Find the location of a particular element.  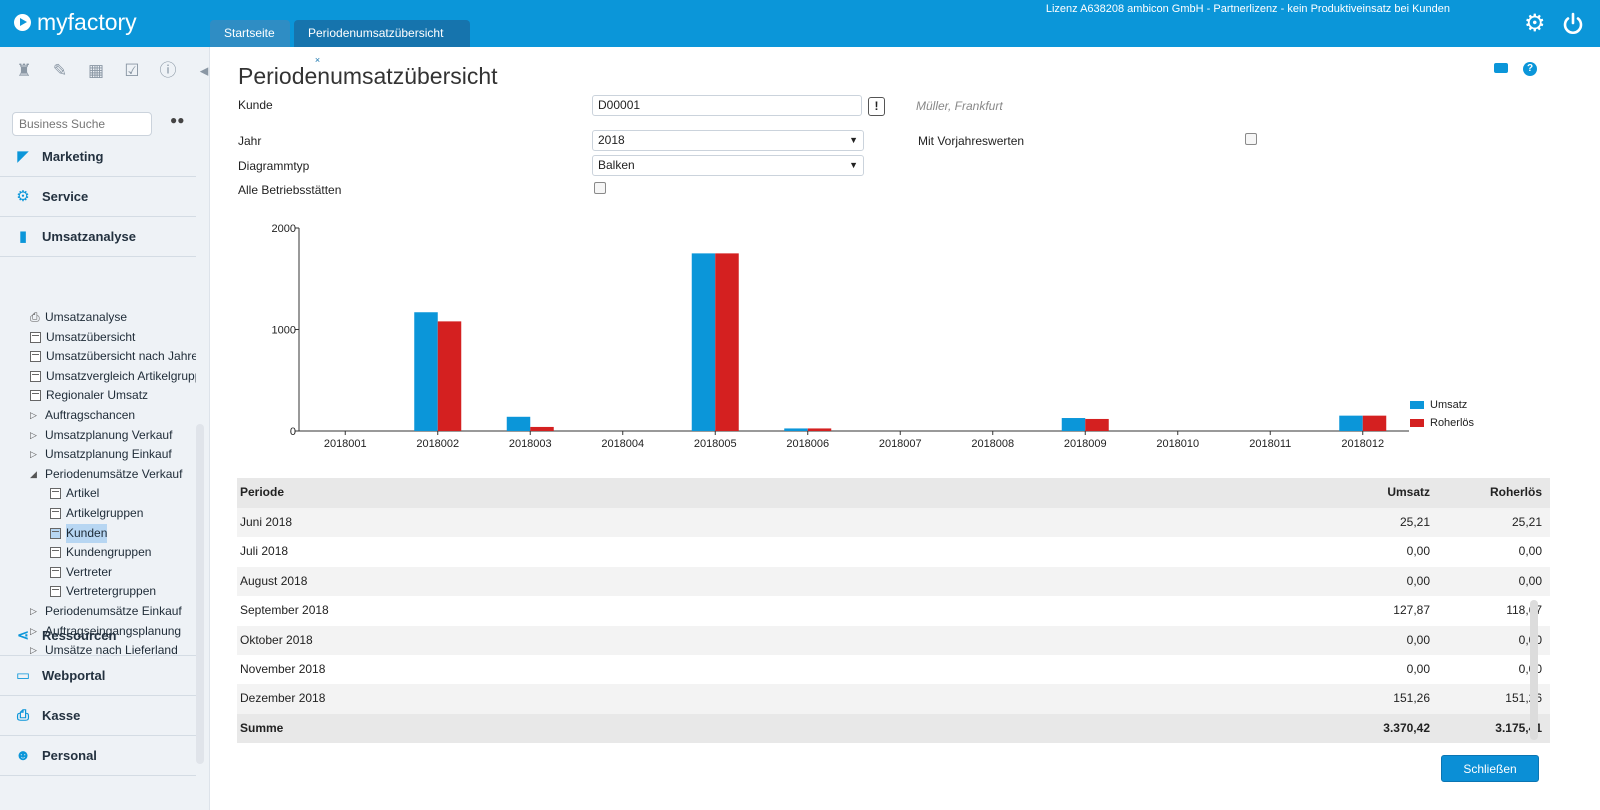

sidebar-tree-item: ▷ Auftragschancen is located at coordinates (113, 415).